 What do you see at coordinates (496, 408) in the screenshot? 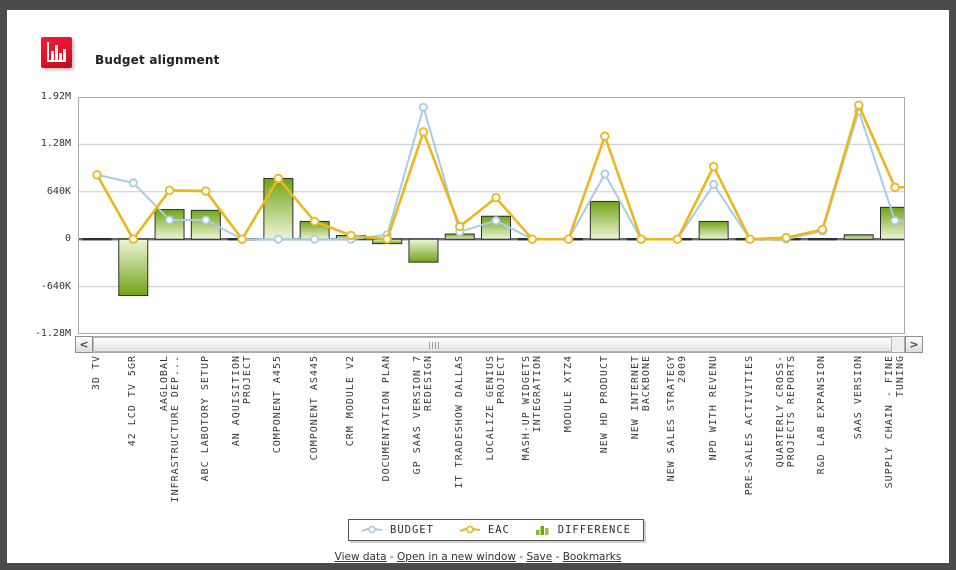
I see `x-category-label: LOCALIZE GENIUS PROJECT` at bounding box center [496, 408].